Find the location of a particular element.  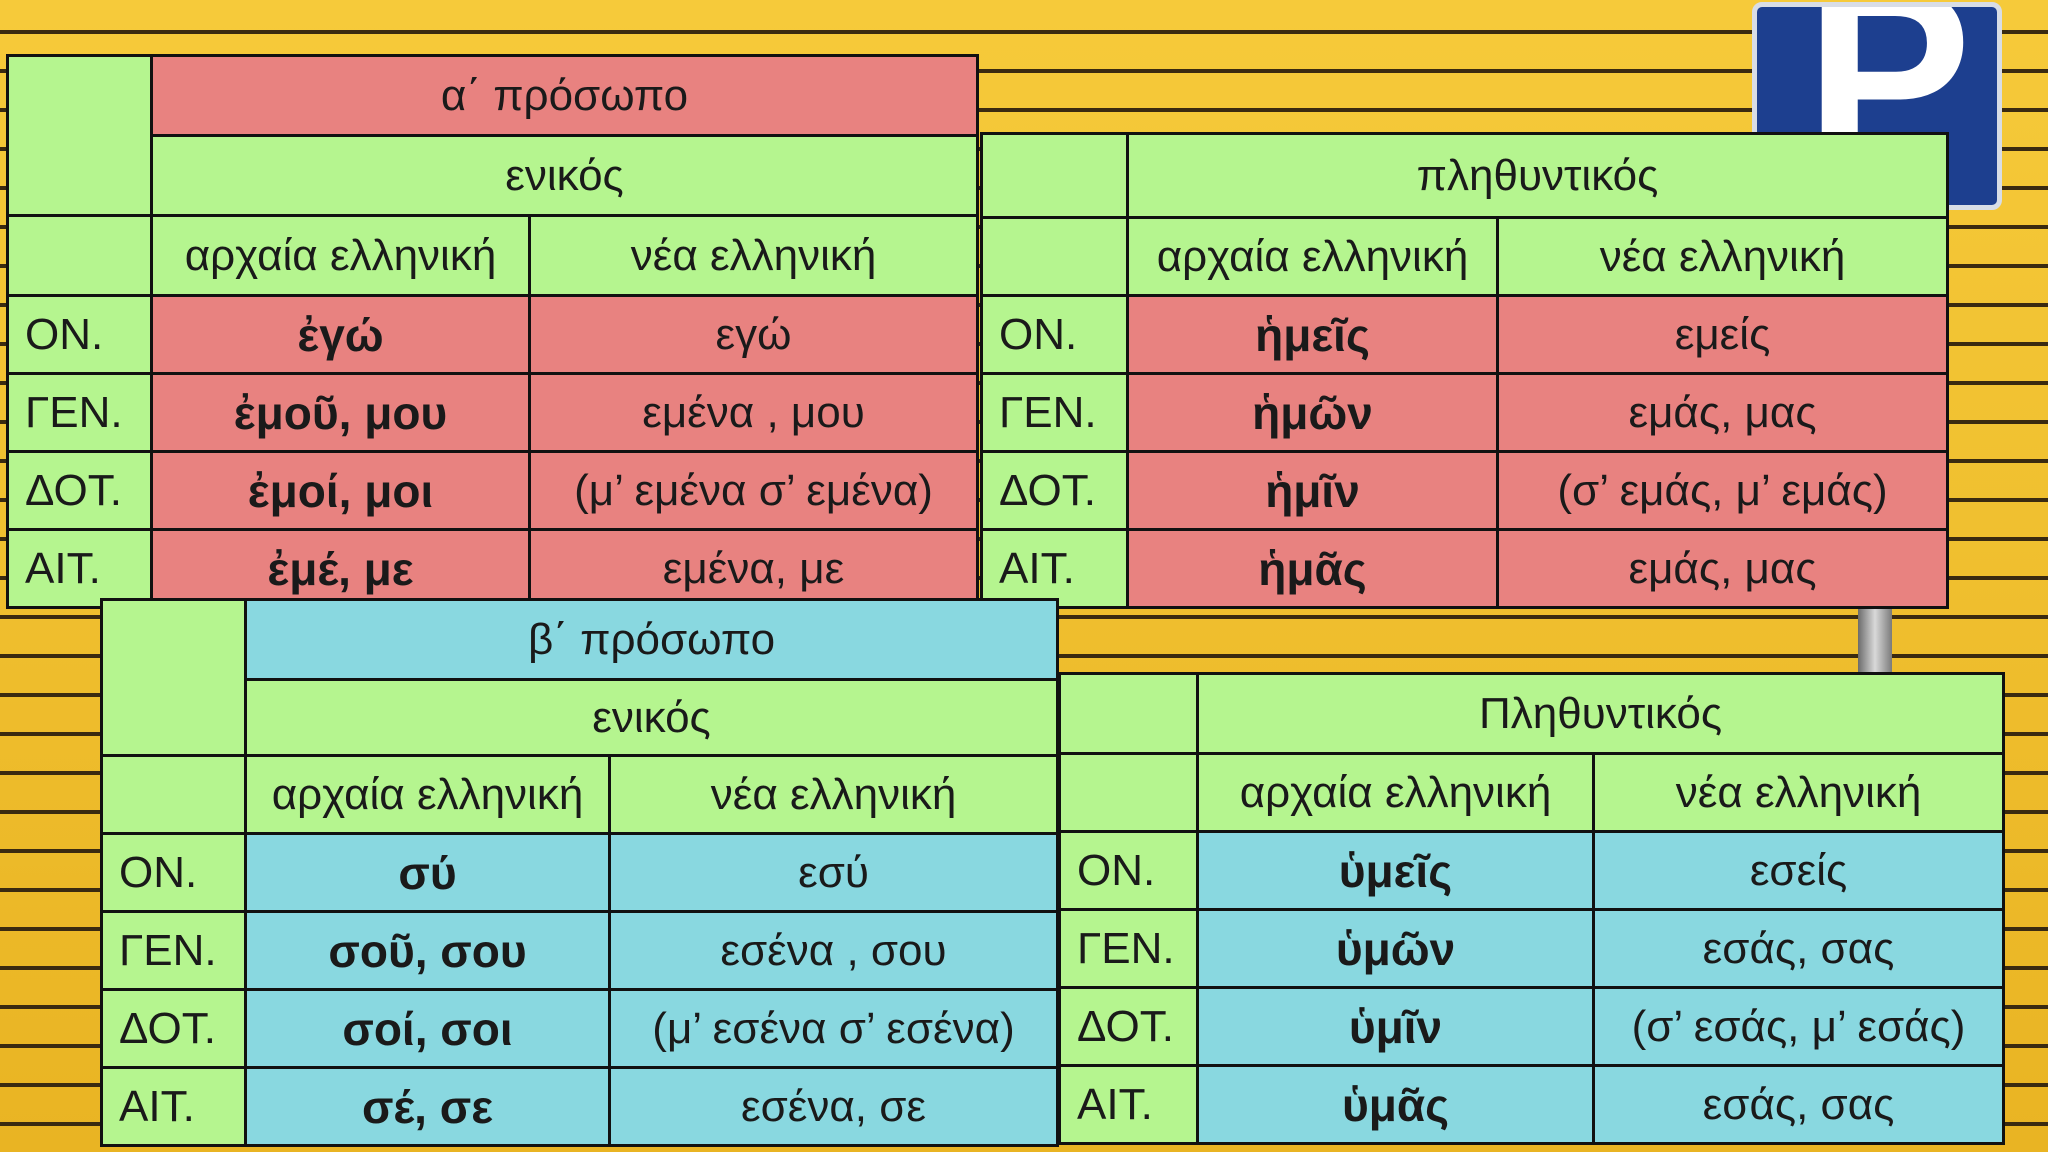

table-row: ΟΝ. ἡμεῖς εμείς is located at coordinates (1464, 334).